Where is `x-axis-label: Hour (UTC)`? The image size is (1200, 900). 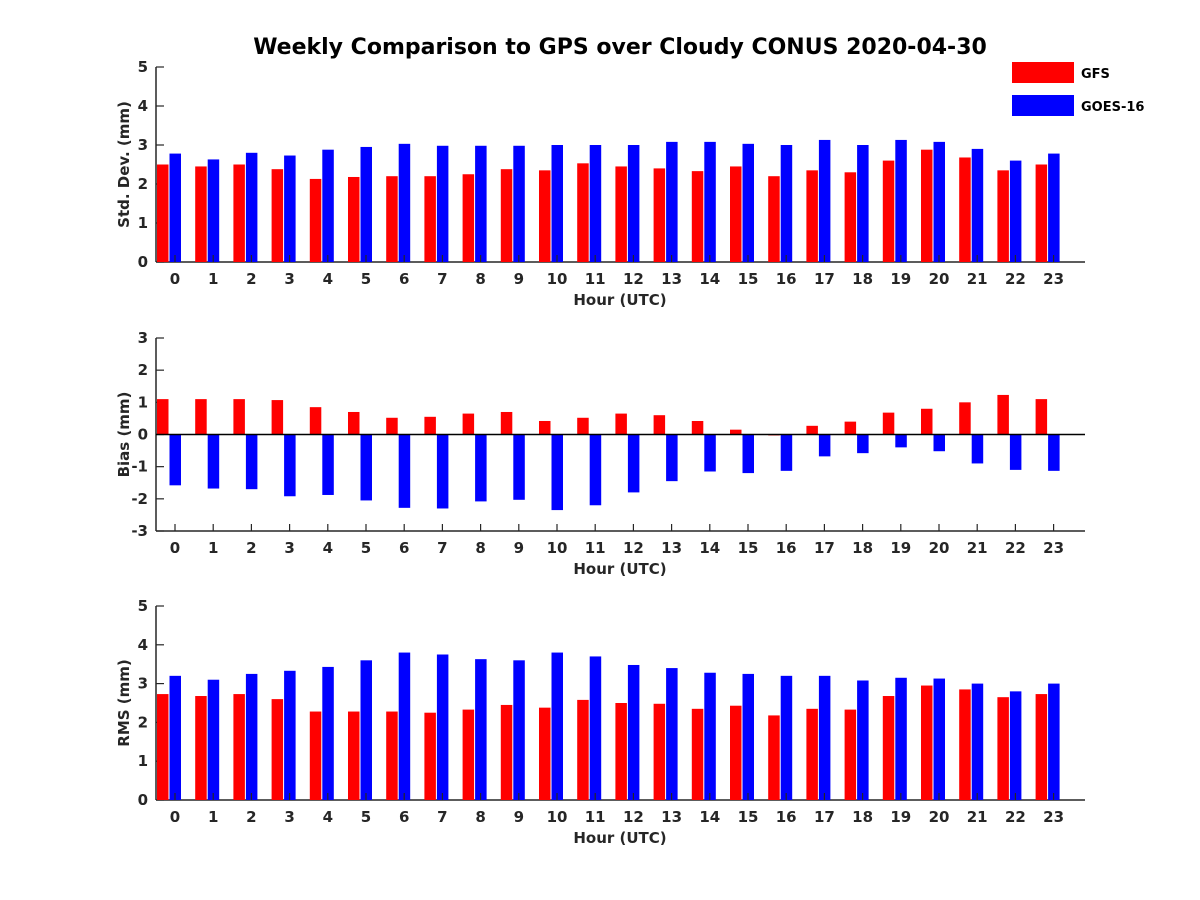
x-axis-label: Hour (UTC) is located at coordinates (619, 300).